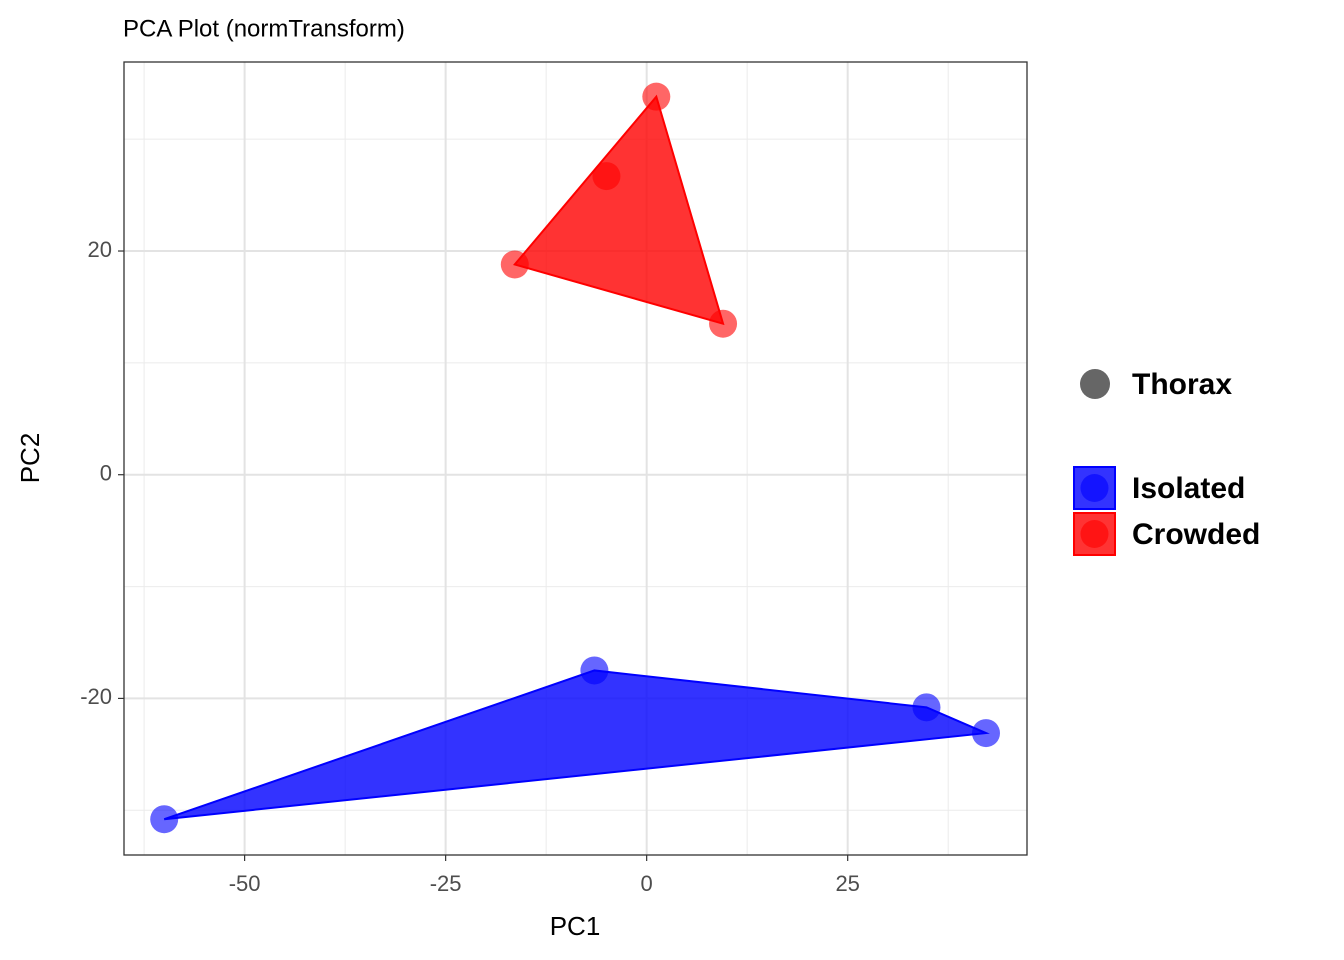 The height and width of the screenshot is (960, 1344). Describe the element at coordinates (30, 458) in the screenshot. I see `y-axis-label: PC2` at that location.